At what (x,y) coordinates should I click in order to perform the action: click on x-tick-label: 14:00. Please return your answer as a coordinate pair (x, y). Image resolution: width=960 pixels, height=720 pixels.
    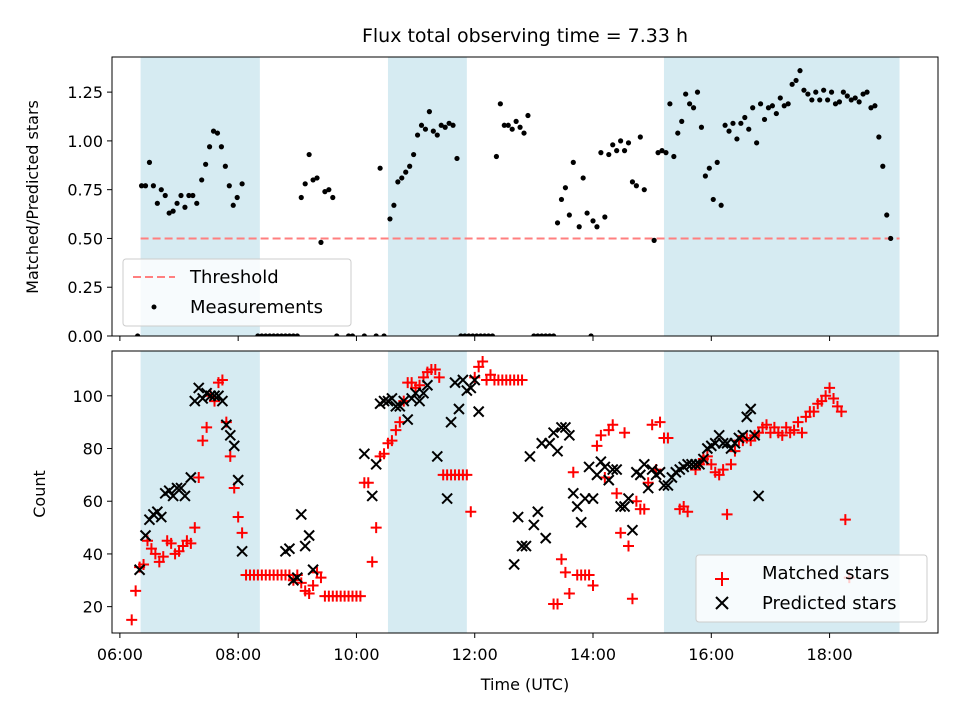
    Looking at the image, I should click on (593, 654).